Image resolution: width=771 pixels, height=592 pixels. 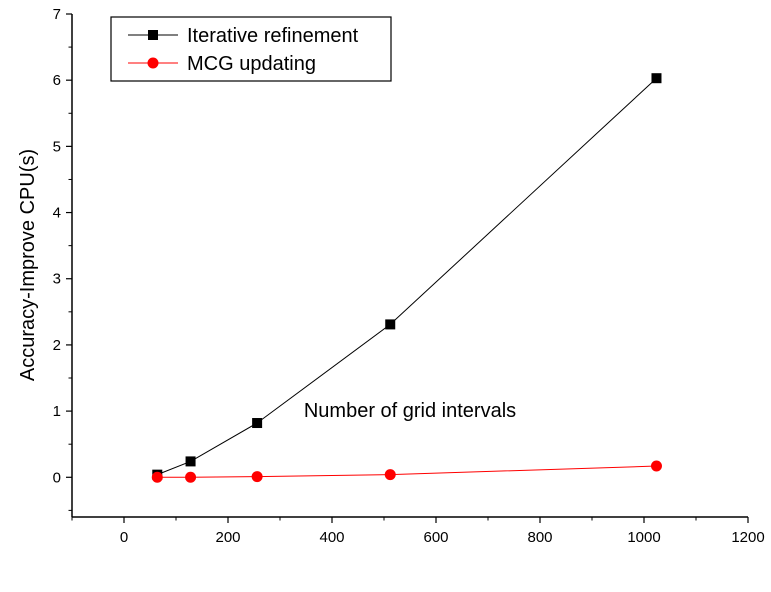 I want to click on legend-item-iterative: Iterative refinement, so click(x=243, y=36).